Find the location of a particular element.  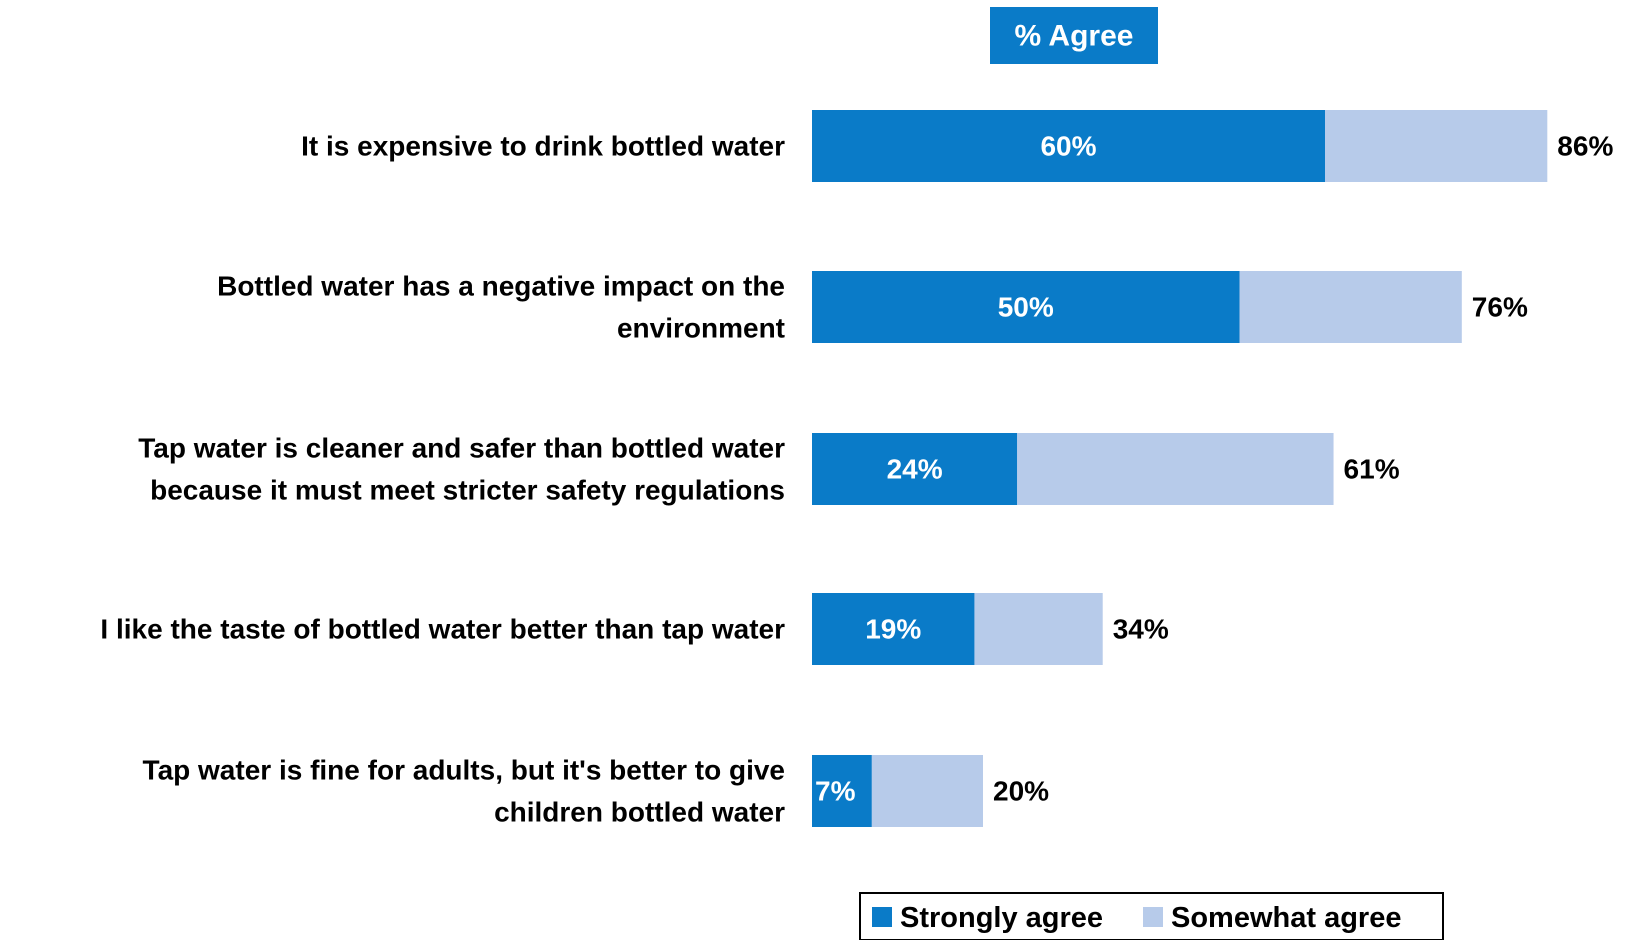

data-label-strongly-agree: 7% is located at coordinates (835, 791).